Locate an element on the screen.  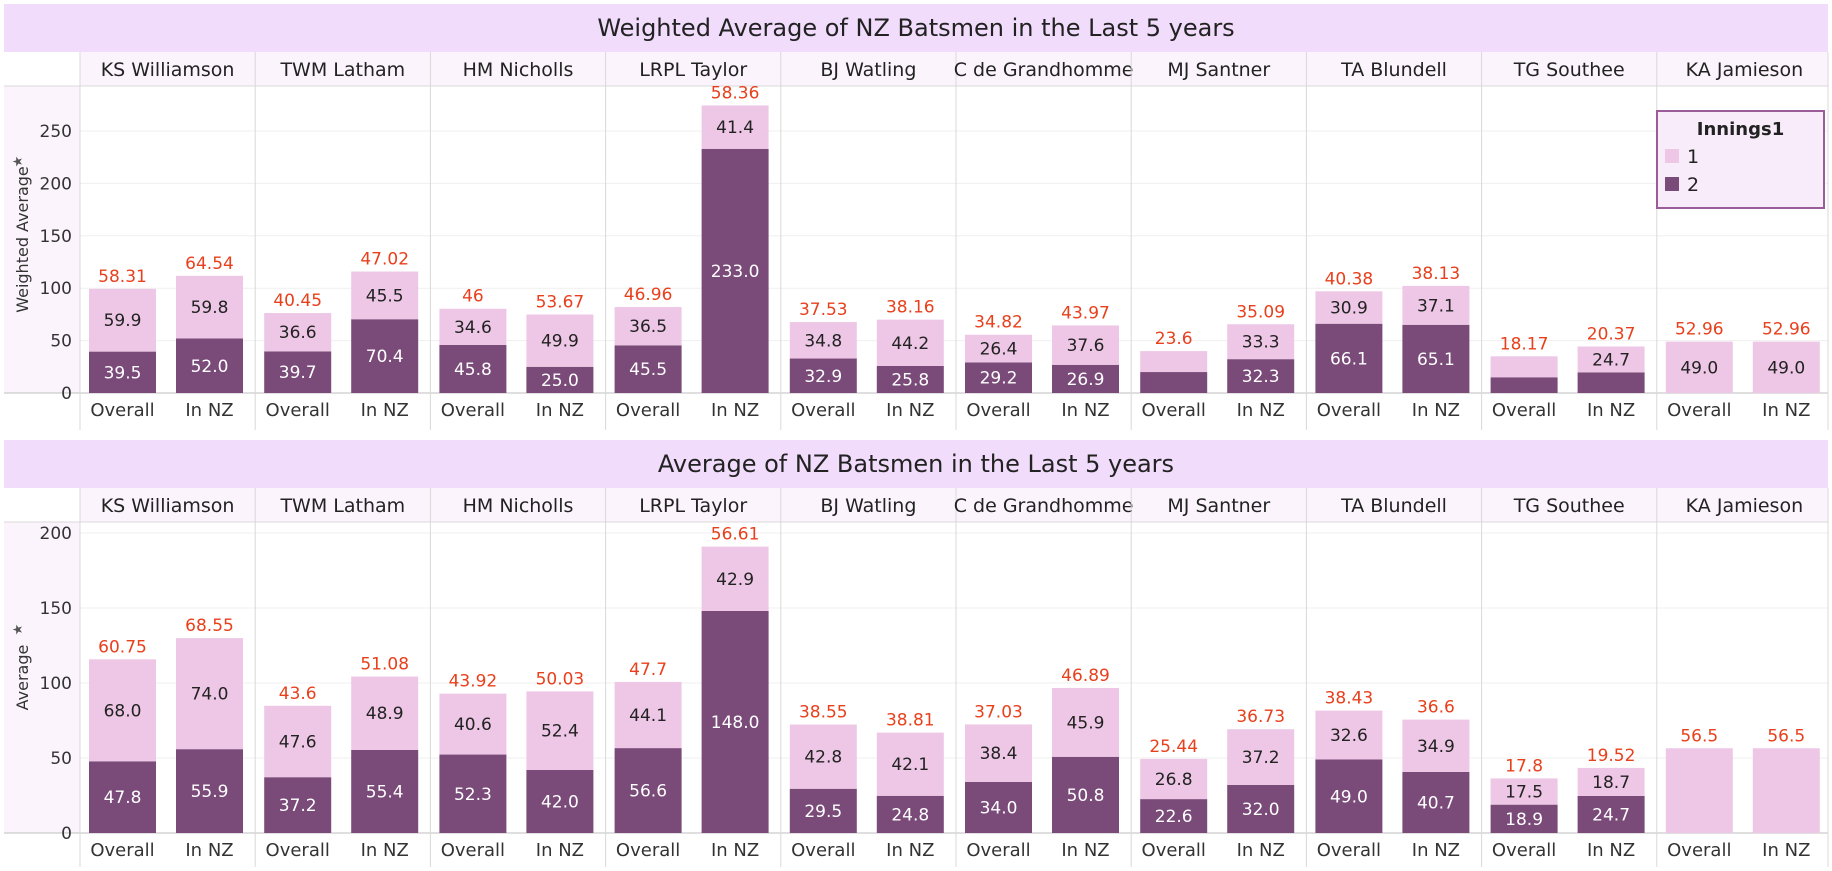
bar-label-innings-1: 24.7 is located at coordinates (1611, 360).